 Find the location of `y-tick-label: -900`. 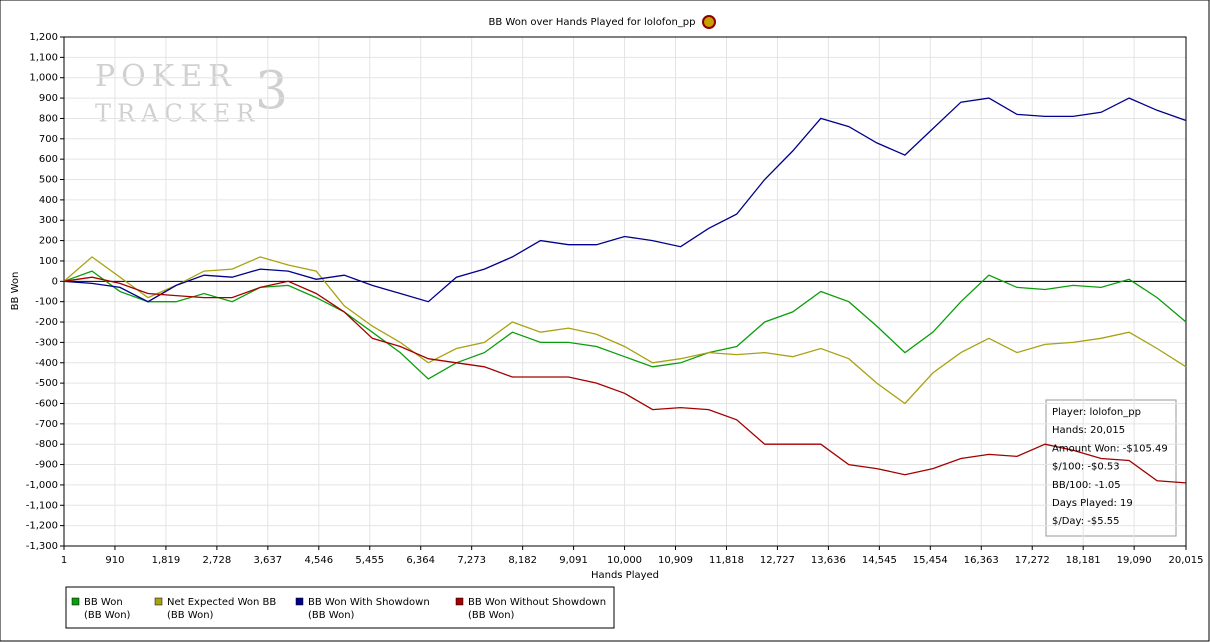

y-tick-label: -900 is located at coordinates (46, 465).